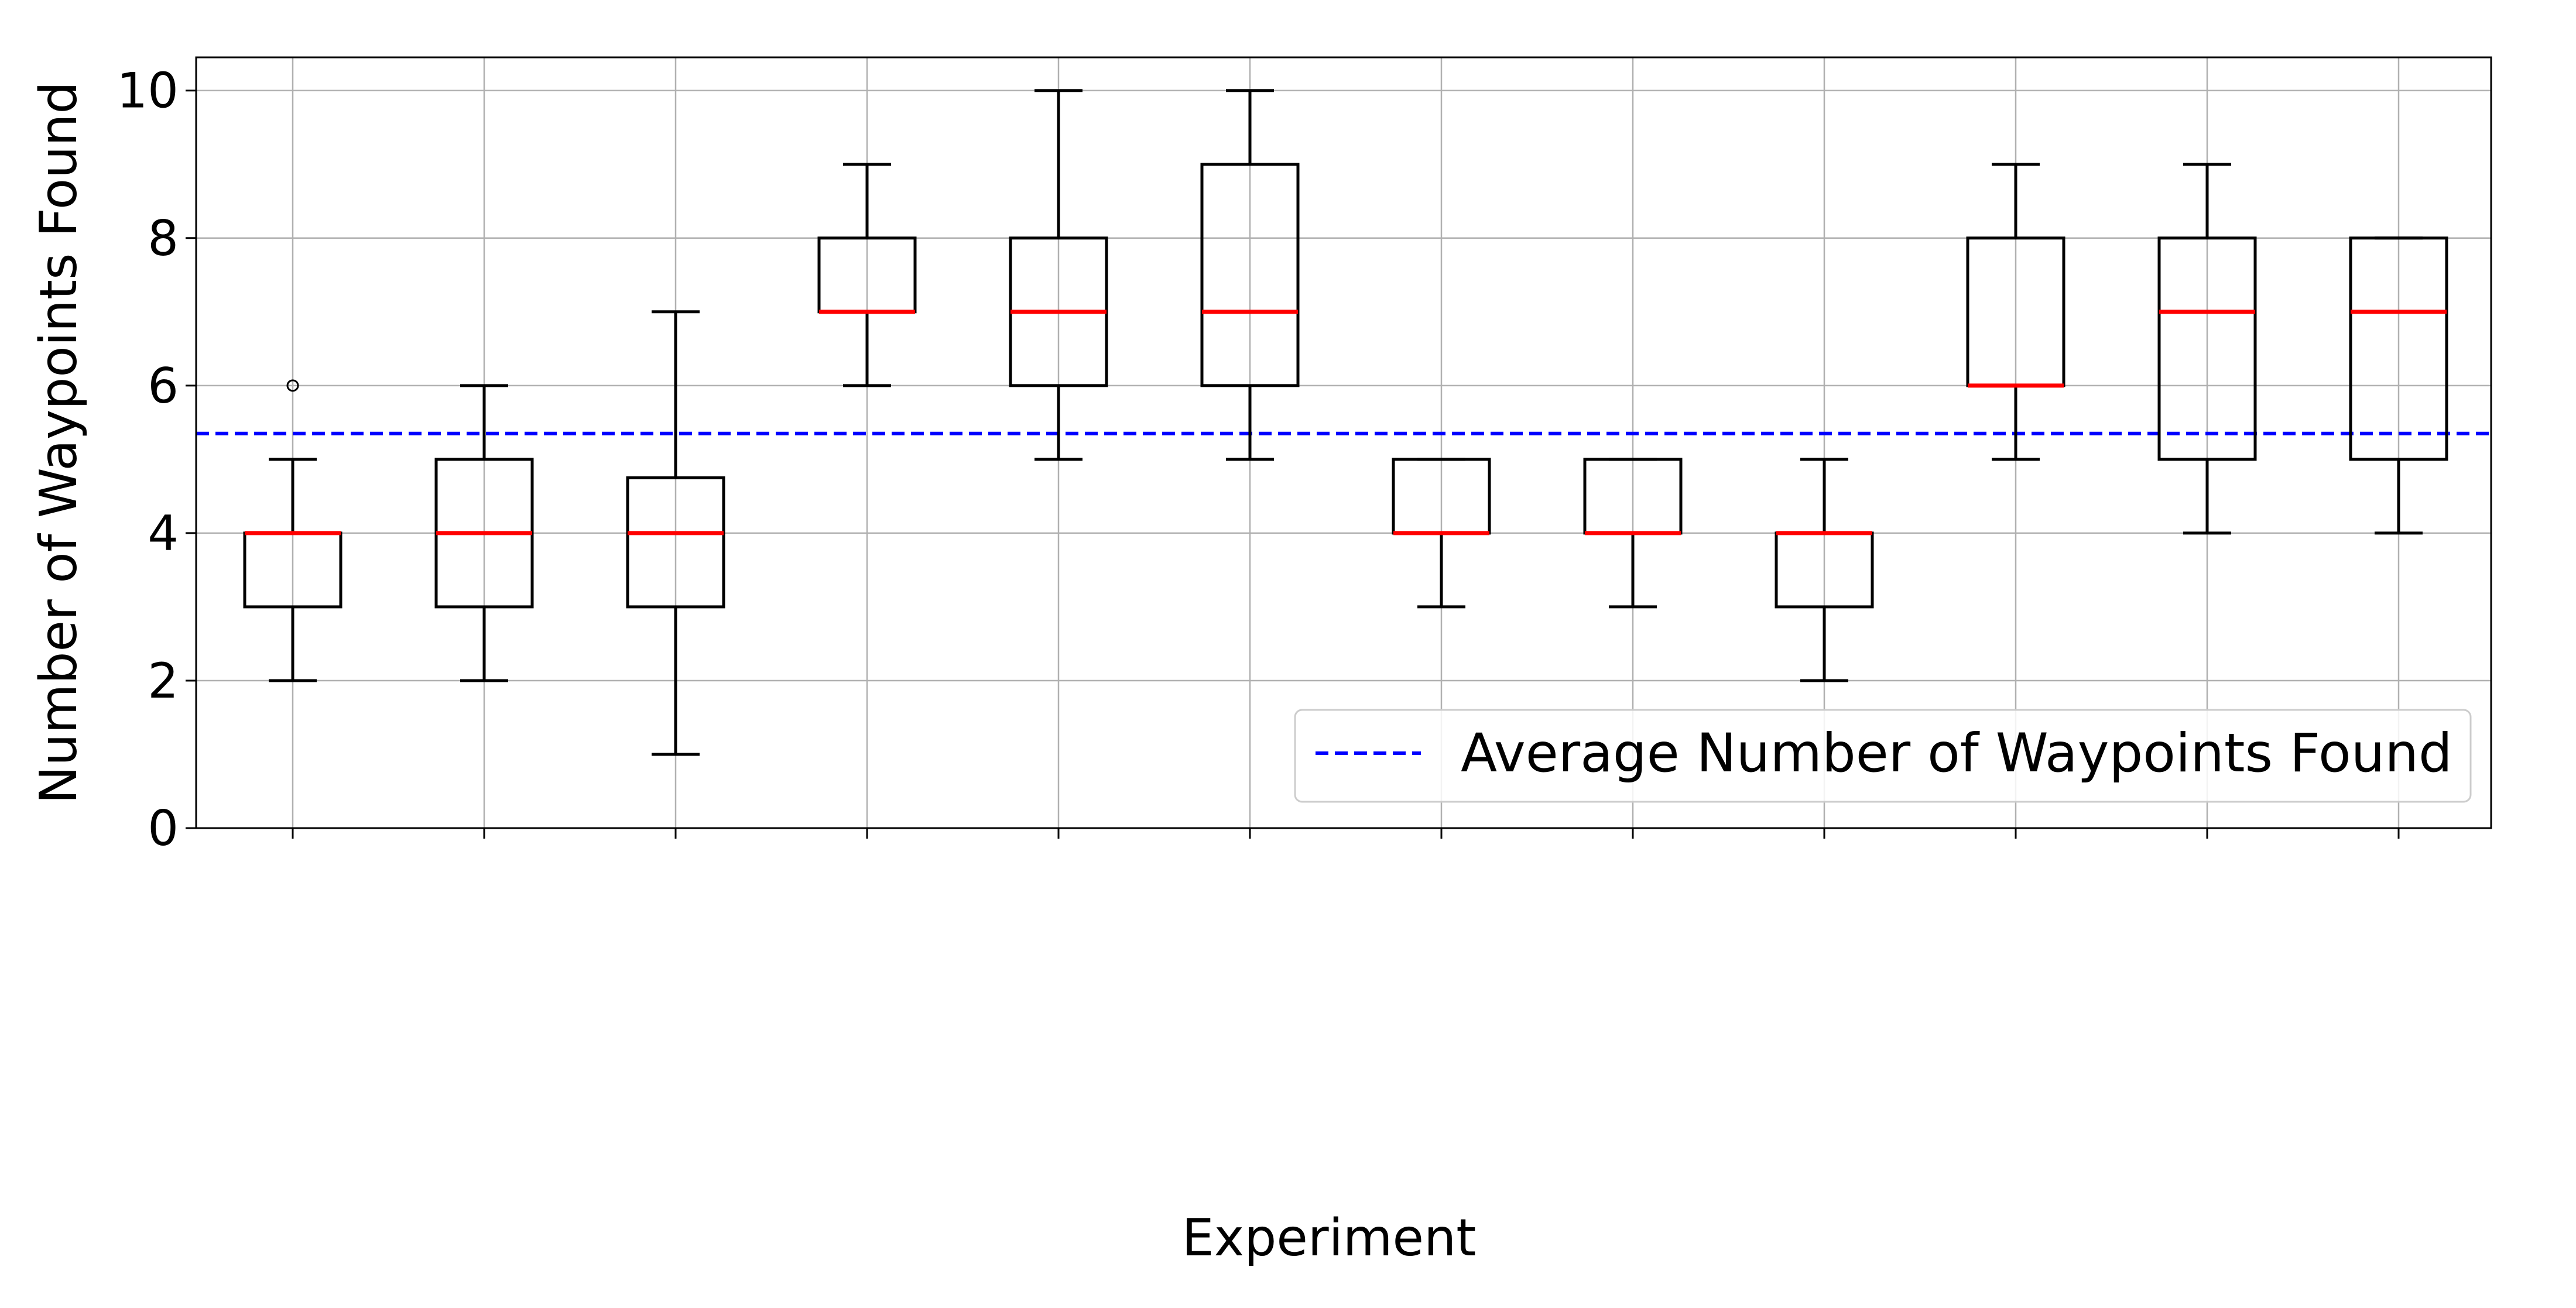  Describe the element at coordinates (148, 91) in the screenshot. I see `y-tick-label: 10` at that location.